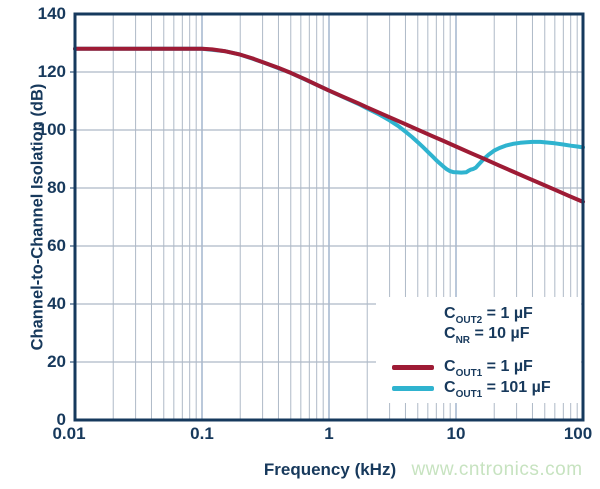  I want to click on watermark: www.cntronics.com, so click(497, 469).